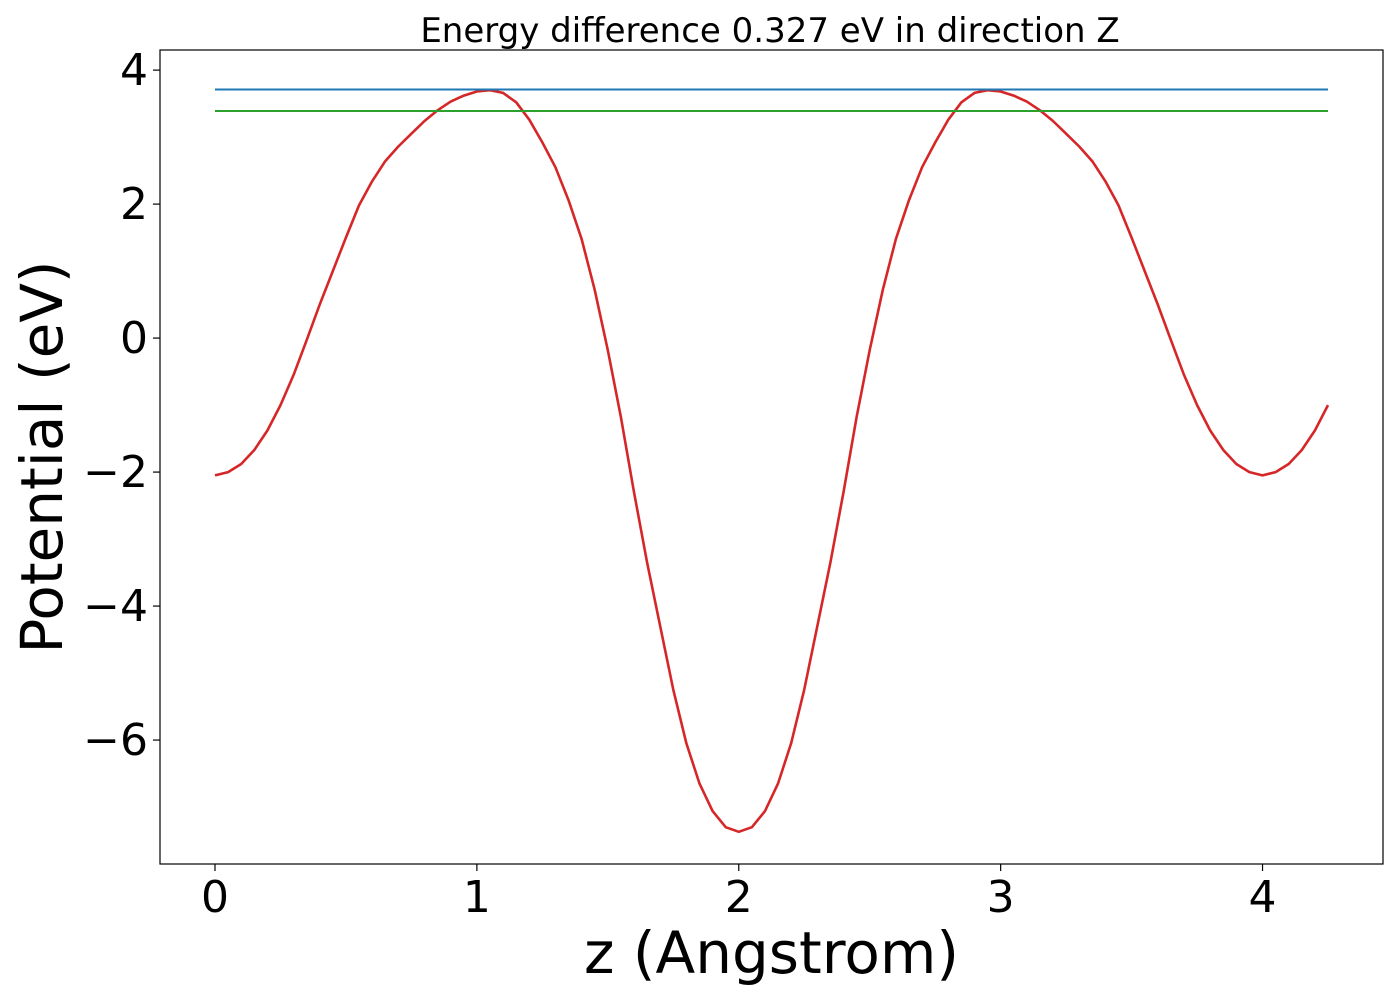  Describe the element at coordinates (134, 338) in the screenshot. I see `y-tick-label: 0` at that location.